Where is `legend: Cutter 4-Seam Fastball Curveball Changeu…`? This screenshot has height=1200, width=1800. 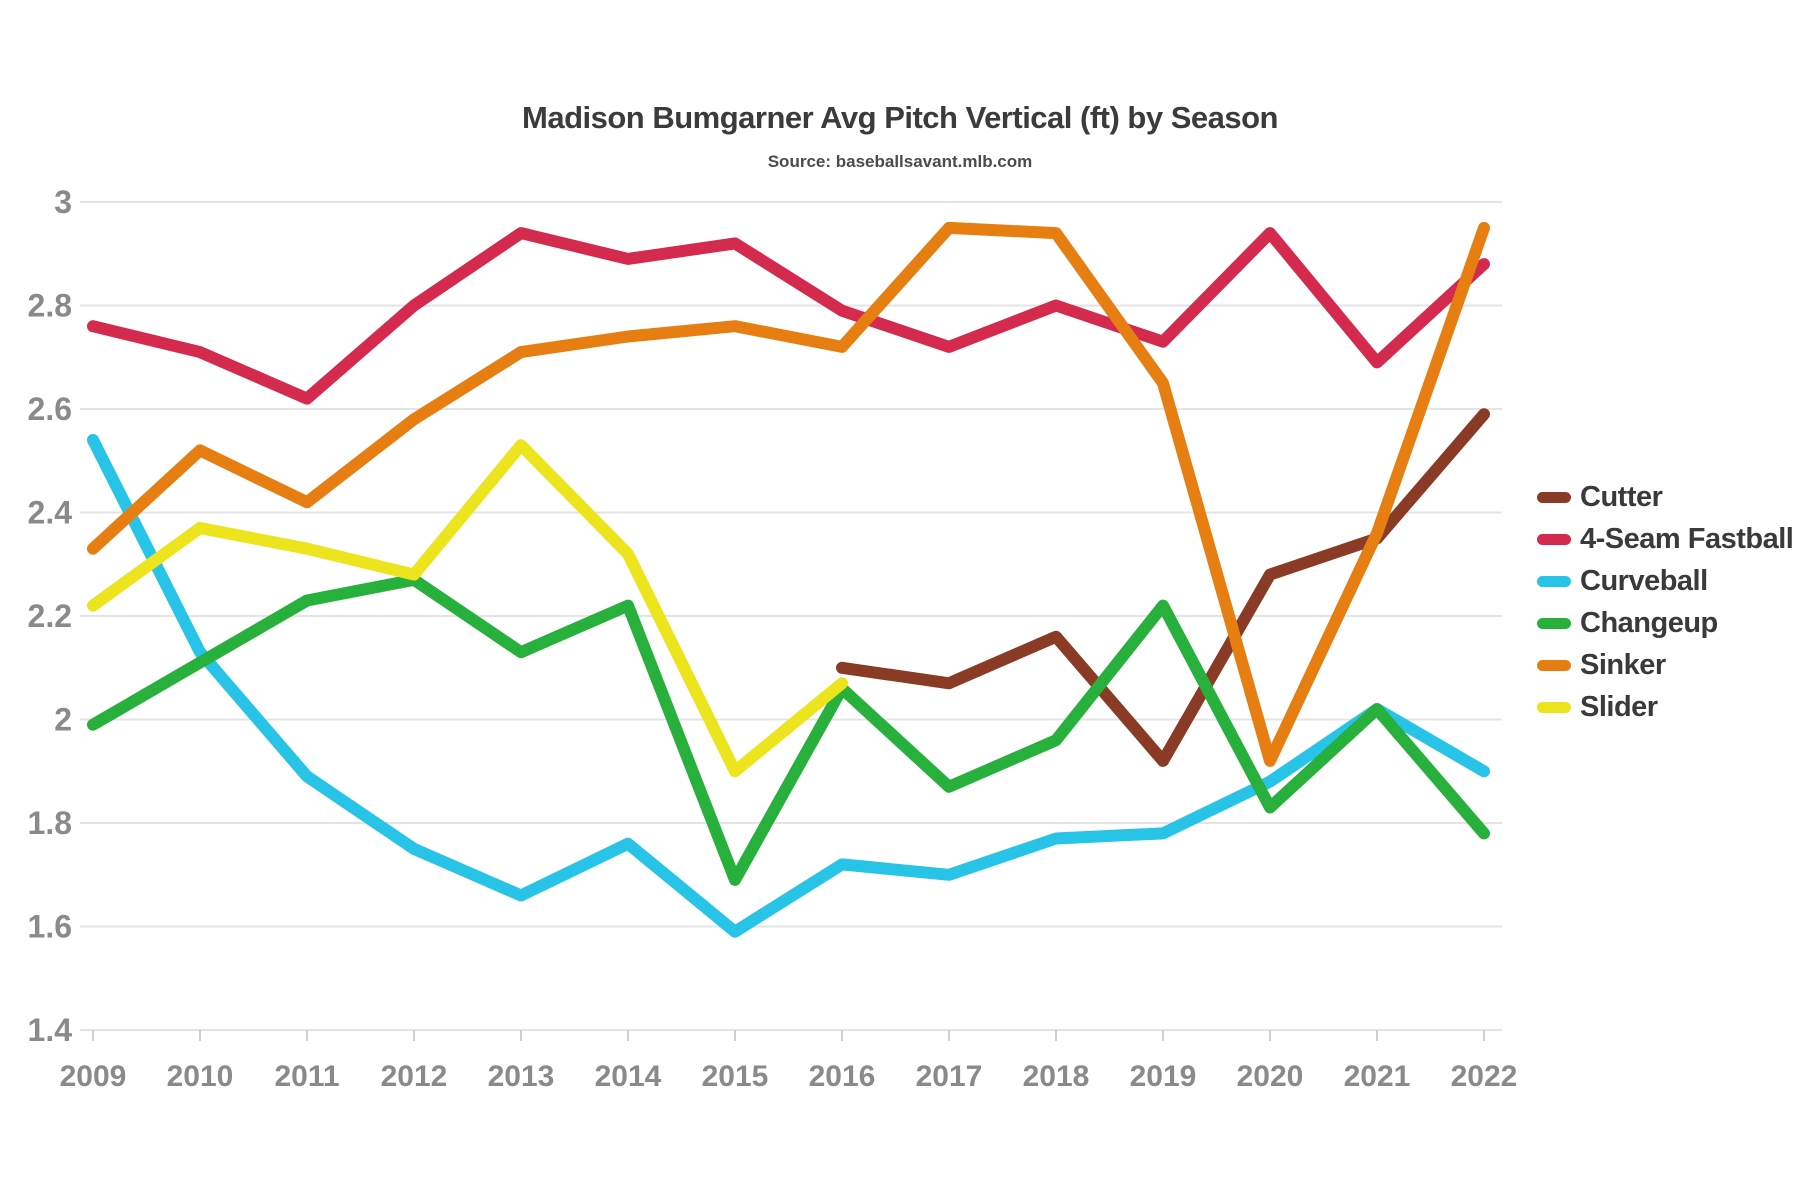 legend: Cutter 4-Seam Fastball Curveball Changeu… is located at coordinates (1665, 602).